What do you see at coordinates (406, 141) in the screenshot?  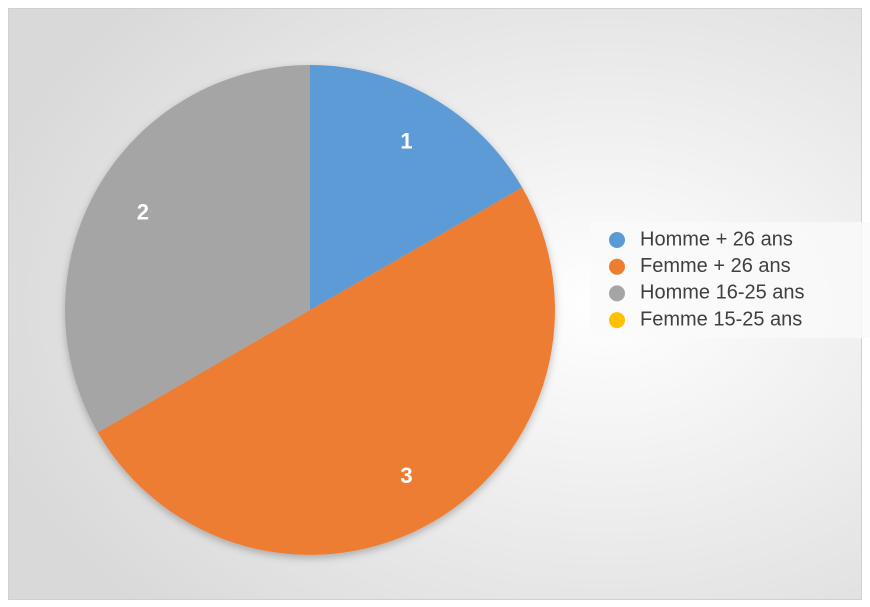 I see `data-label: 1` at bounding box center [406, 141].